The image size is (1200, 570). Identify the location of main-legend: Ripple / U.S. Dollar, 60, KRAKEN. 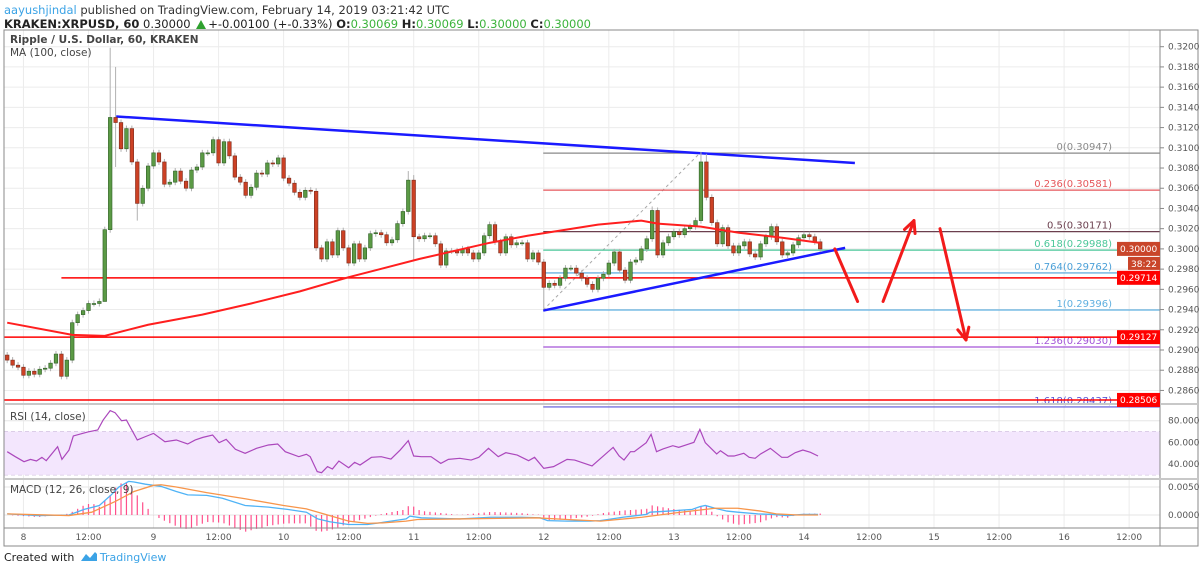
(104, 40).